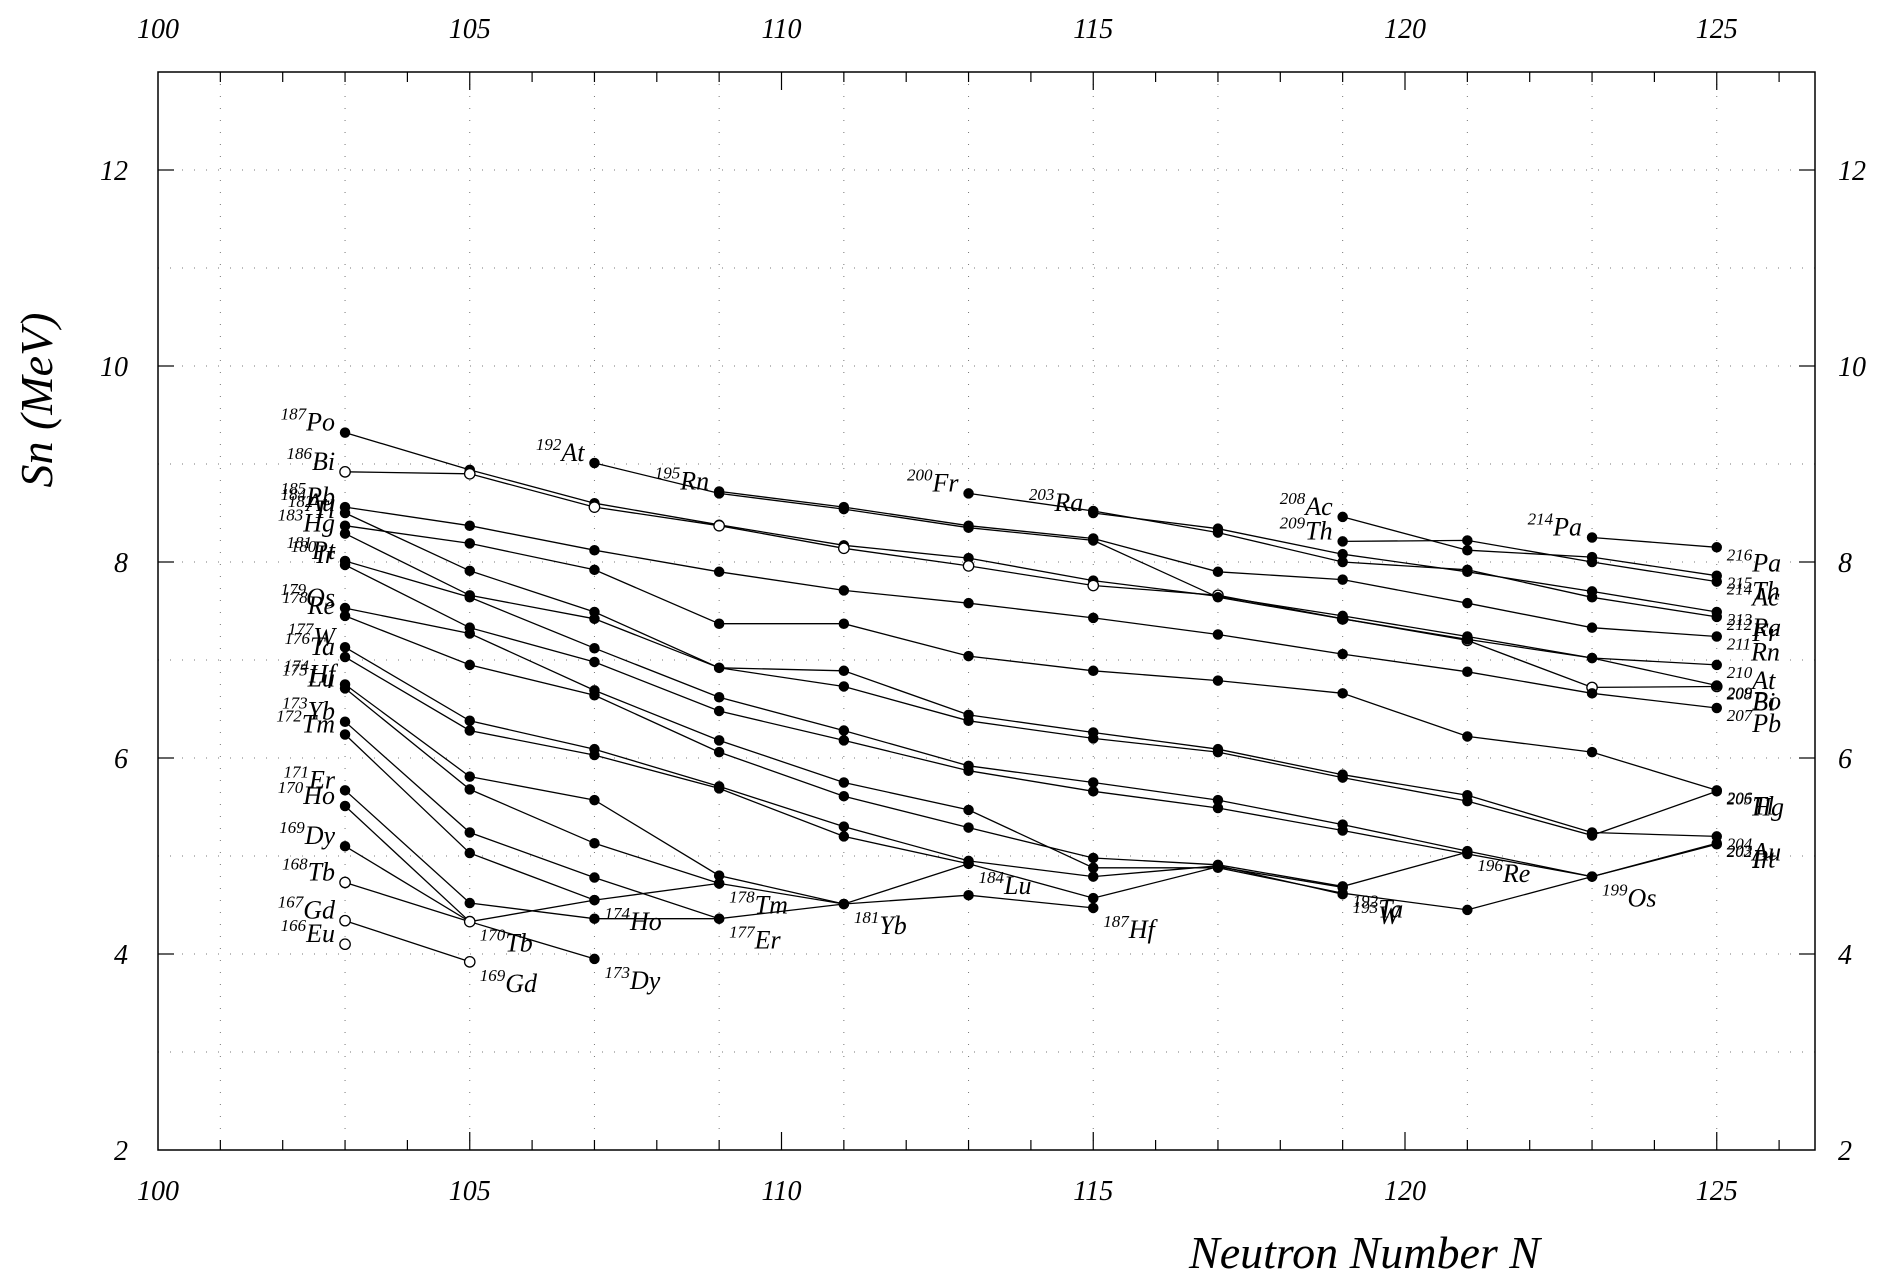 The height and width of the screenshot is (1287, 1881). What do you see at coordinates (301, 501) in the screenshot?
I see `isotope-mass-number: 182` at bounding box center [301, 501].